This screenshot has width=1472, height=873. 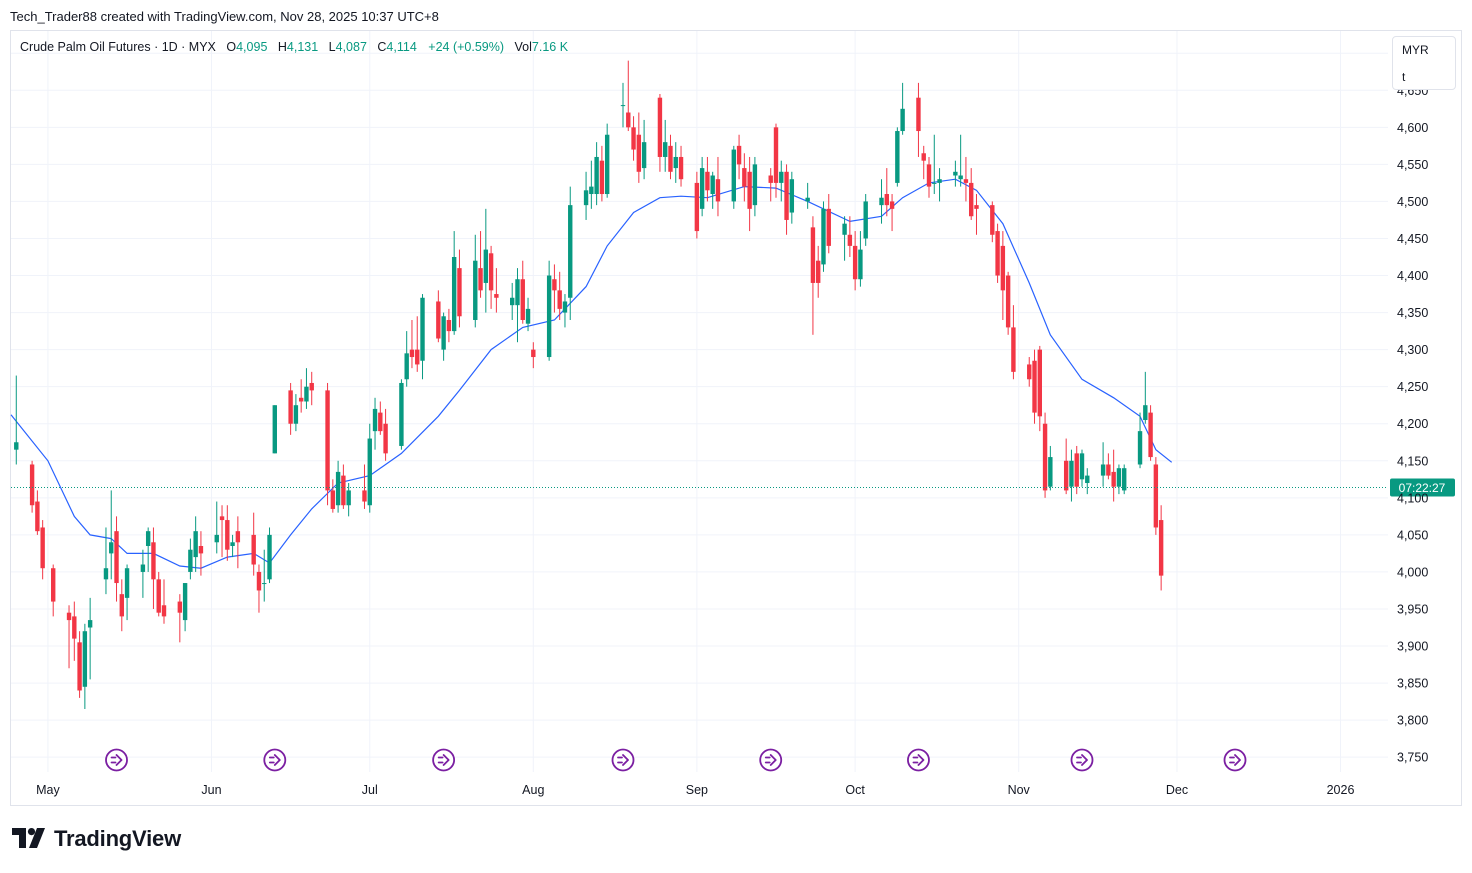 What do you see at coordinates (96, 839) in the screenshot?
I see `tradingview-brand: TradingView` at bounding box center [96, 839].